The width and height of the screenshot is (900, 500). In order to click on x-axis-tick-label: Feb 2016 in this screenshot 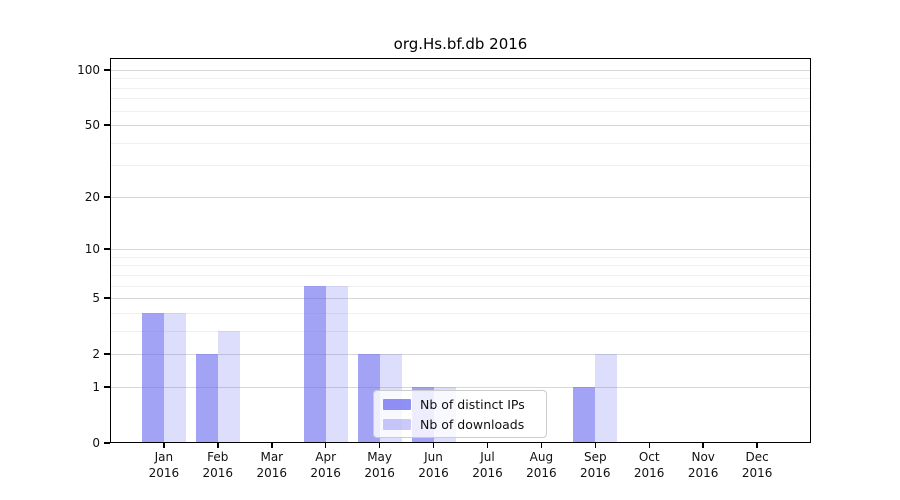, I will do `click(218, 465)`.